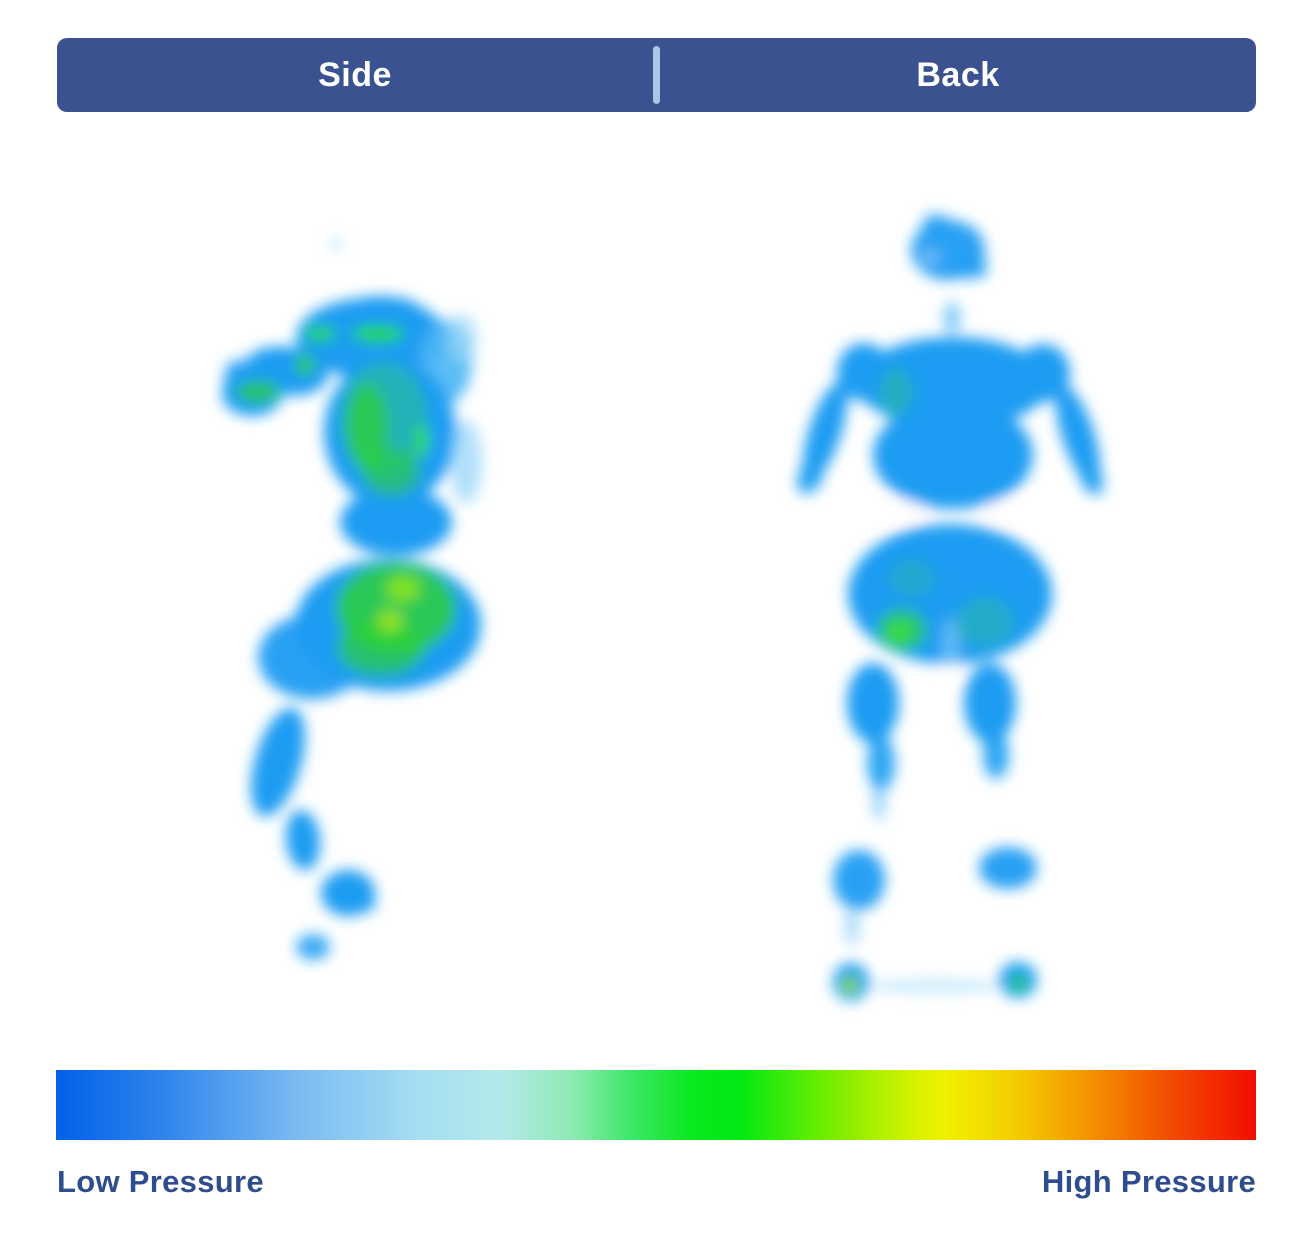 This screenshot has width=1313, height=1243. What do you see at coordinates (950, 607) in the screenshot?
I see `back-pressure-map` at bounding box center [950, 607].